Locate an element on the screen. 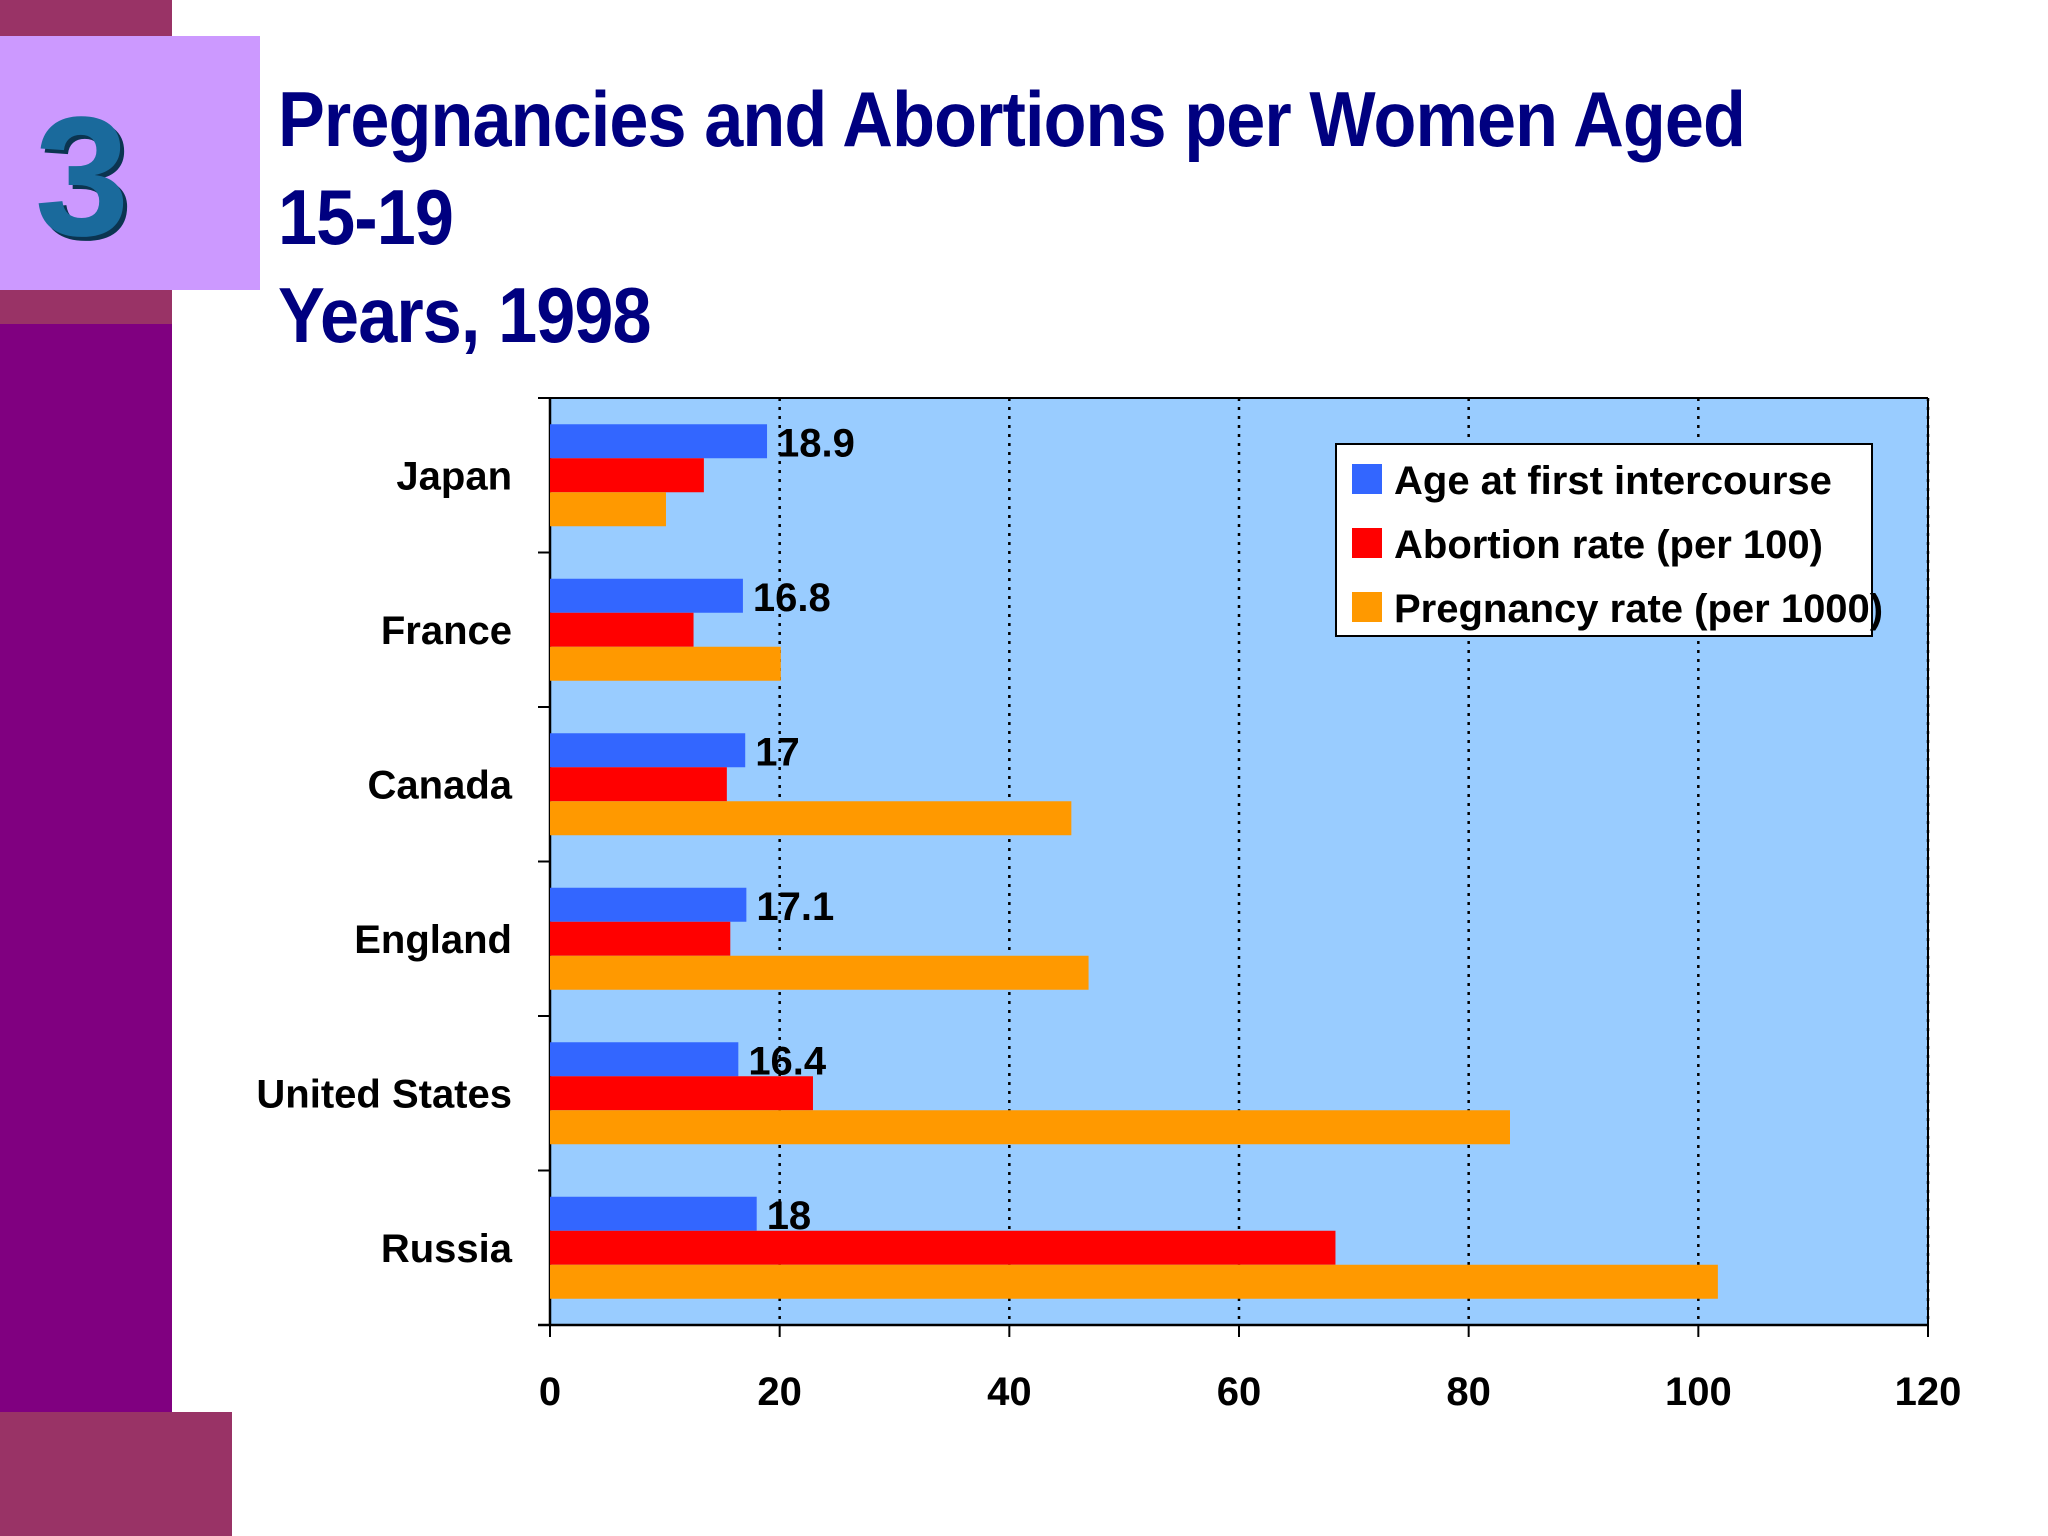 The width and height of the screenshot is (2048, 1536). data-label: 18 is located at coordinates (789, 1216).